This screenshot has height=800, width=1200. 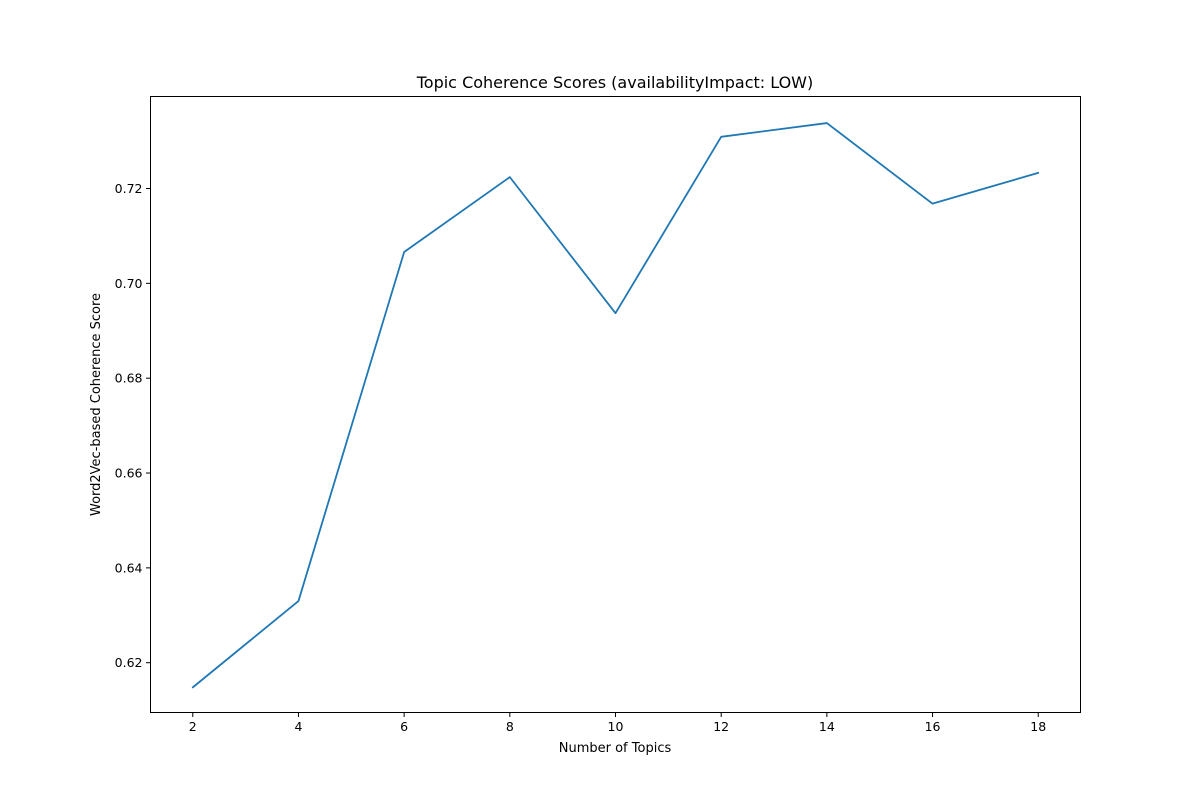 What do you see at coordinates (404, 726) in the screenshot?
I see `x-tick-label: 6` at bounding box center [404, 726].